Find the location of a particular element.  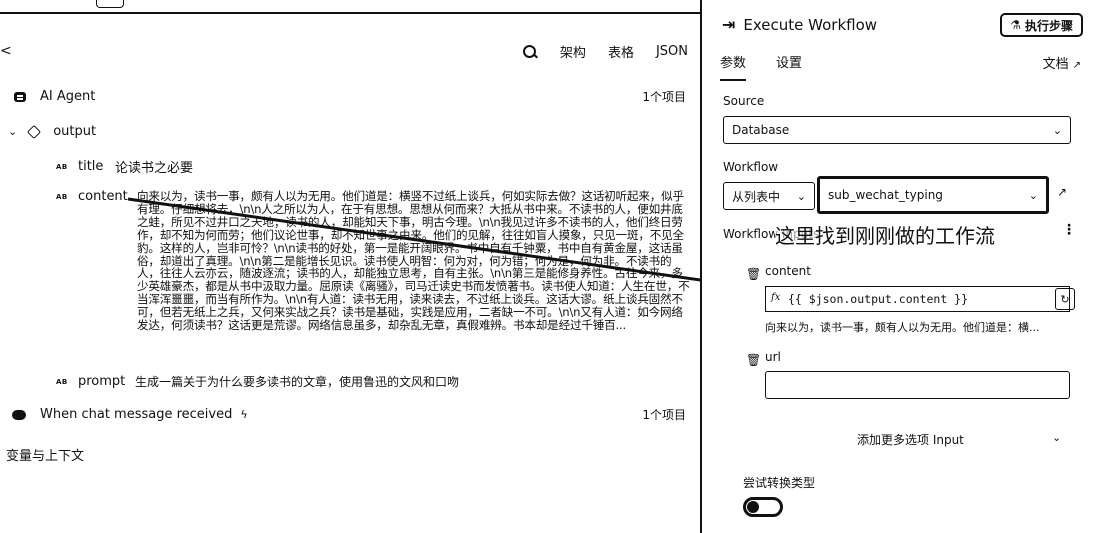

ai-agent-label: AI Agent is located at coordinates (68, 96).